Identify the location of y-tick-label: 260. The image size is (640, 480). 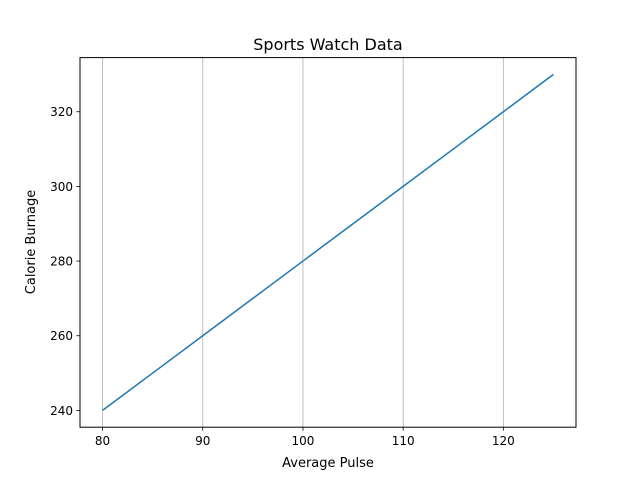
(61, 336).